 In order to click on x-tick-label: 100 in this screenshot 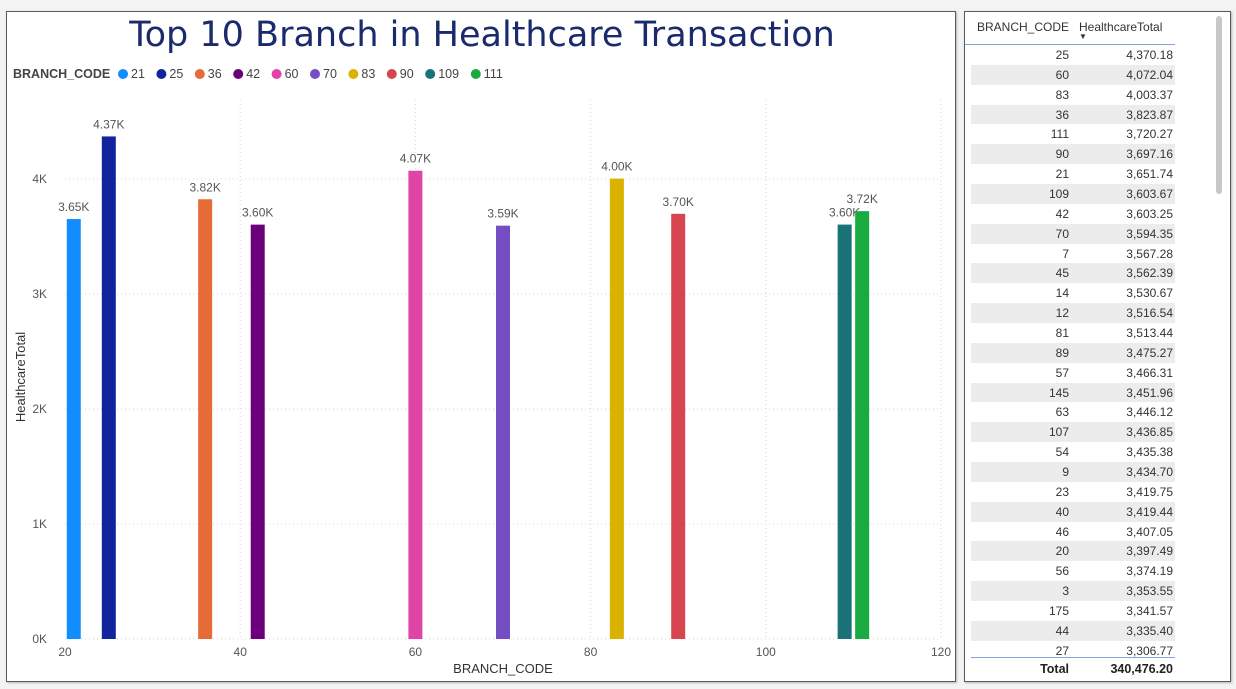, I will do `click(766, 652)`.